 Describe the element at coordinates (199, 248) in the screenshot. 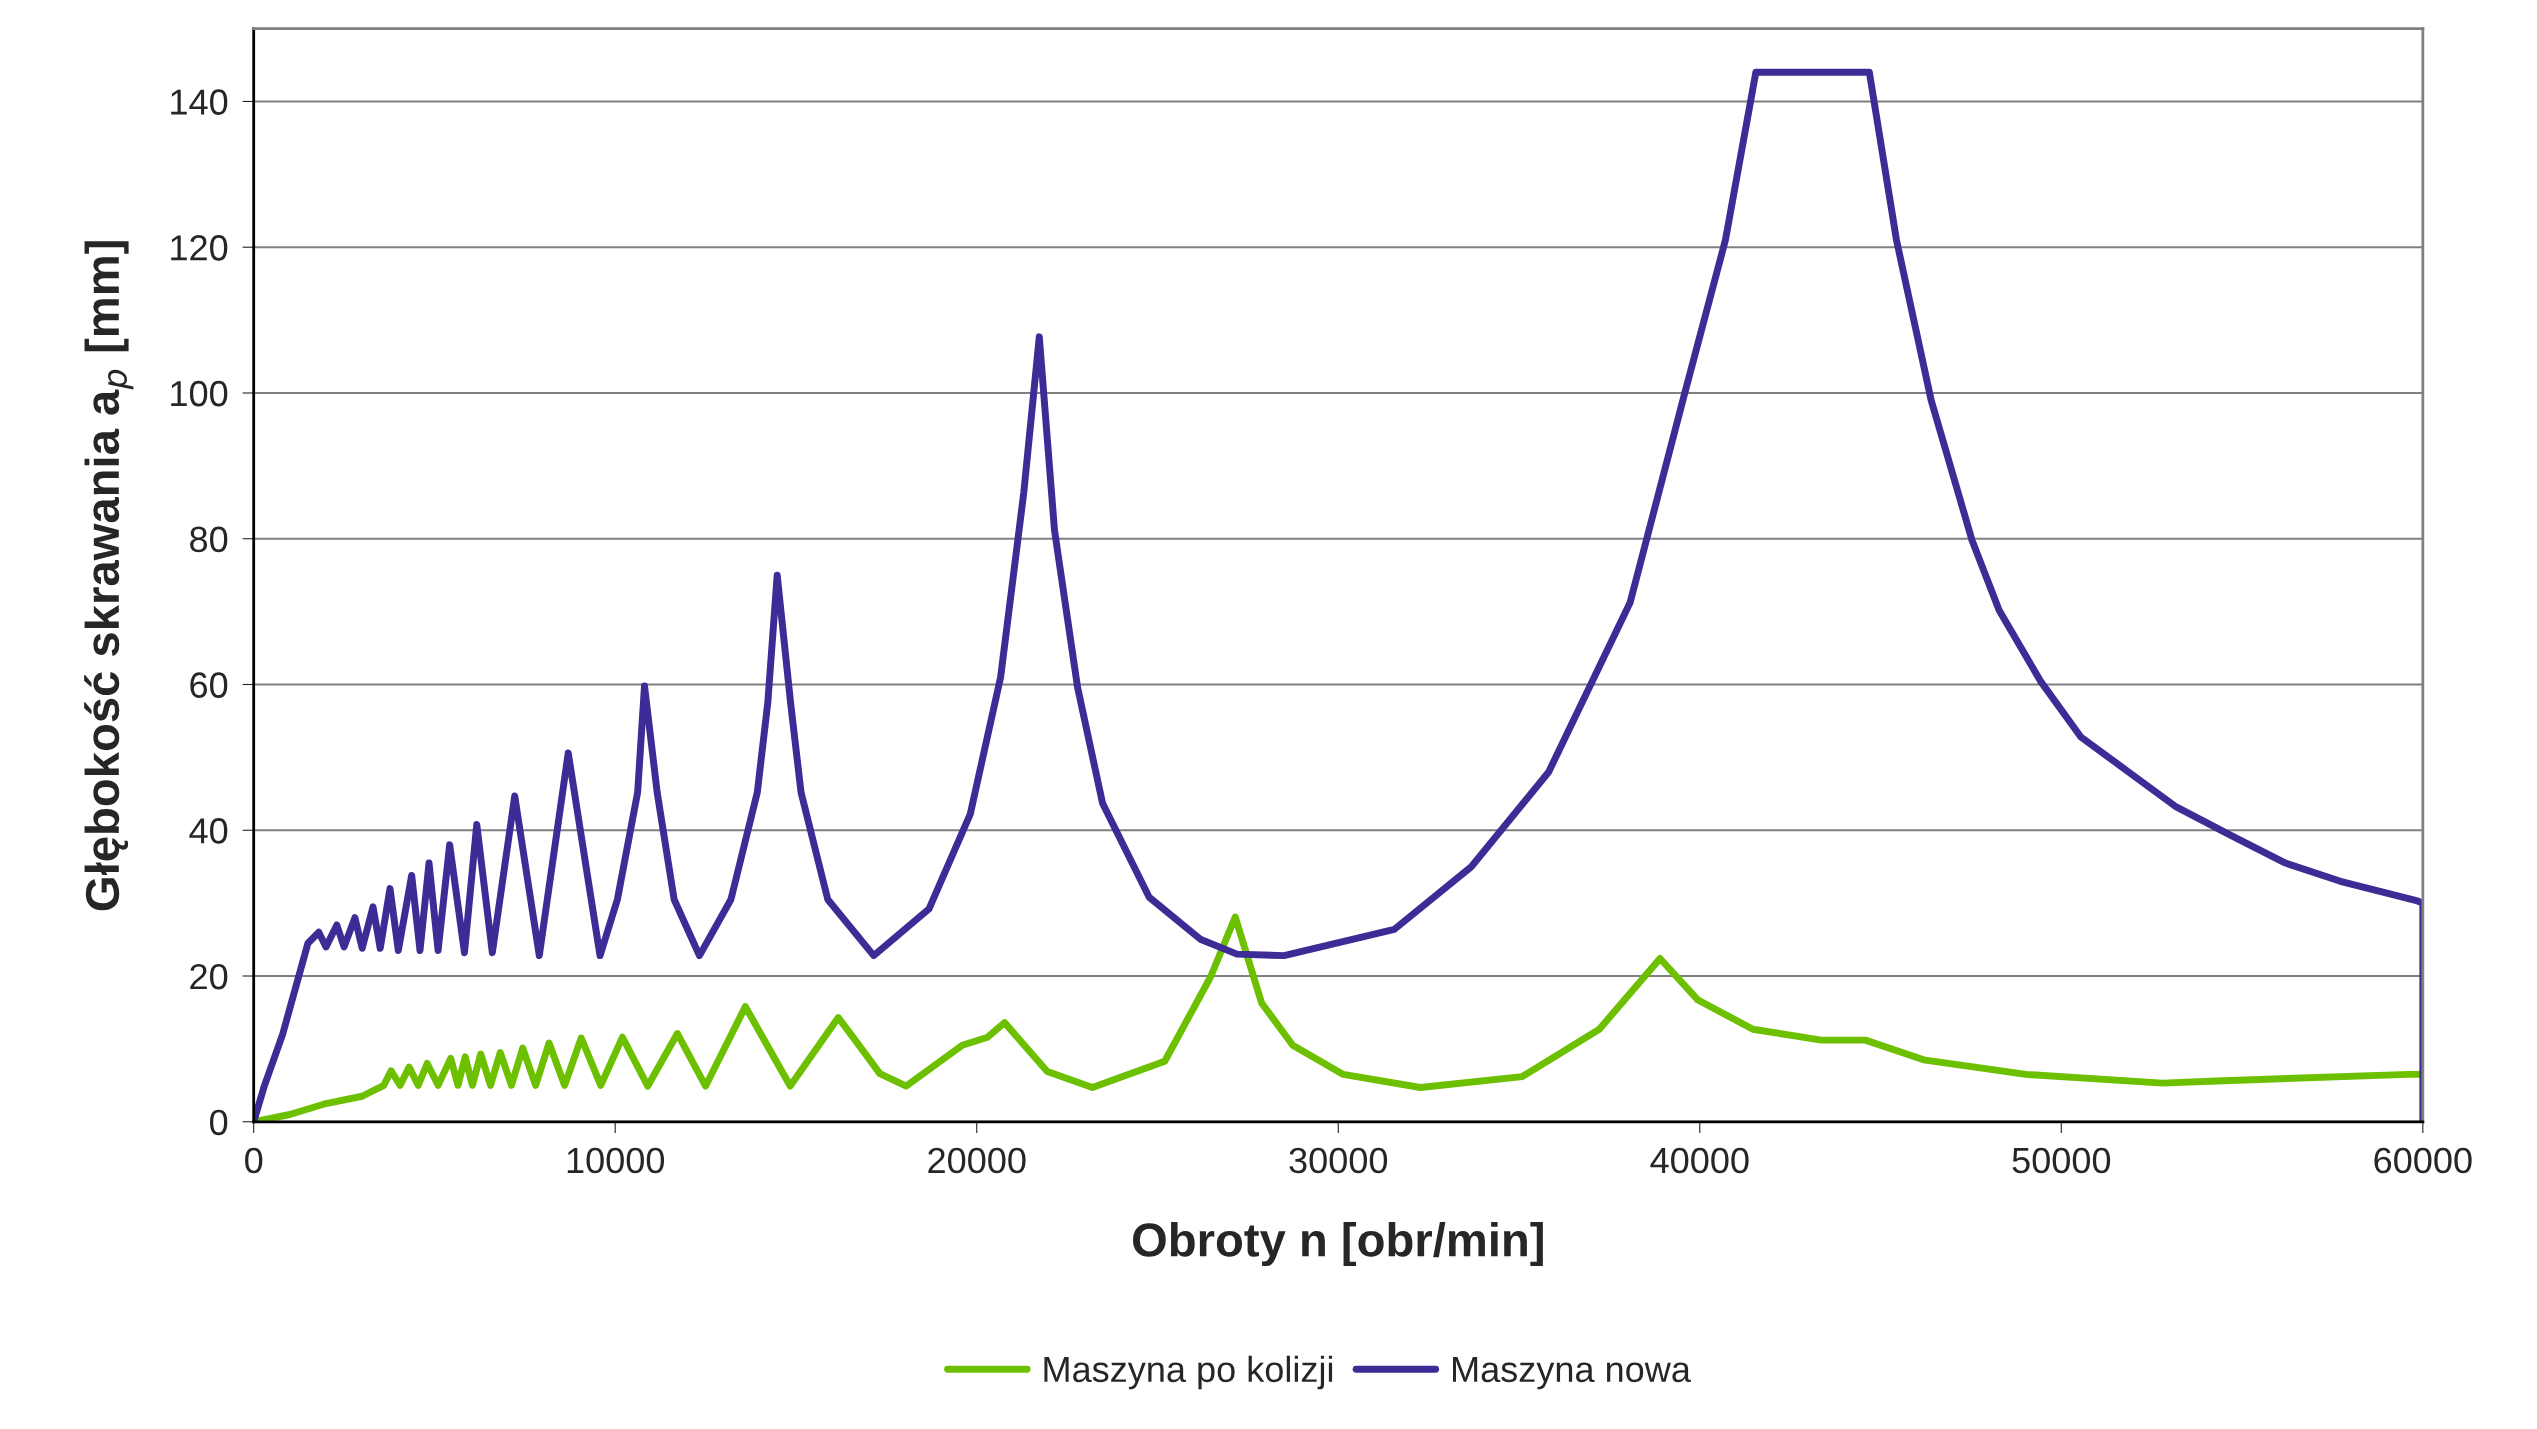

I see `y-tick-label: 120` at that location.